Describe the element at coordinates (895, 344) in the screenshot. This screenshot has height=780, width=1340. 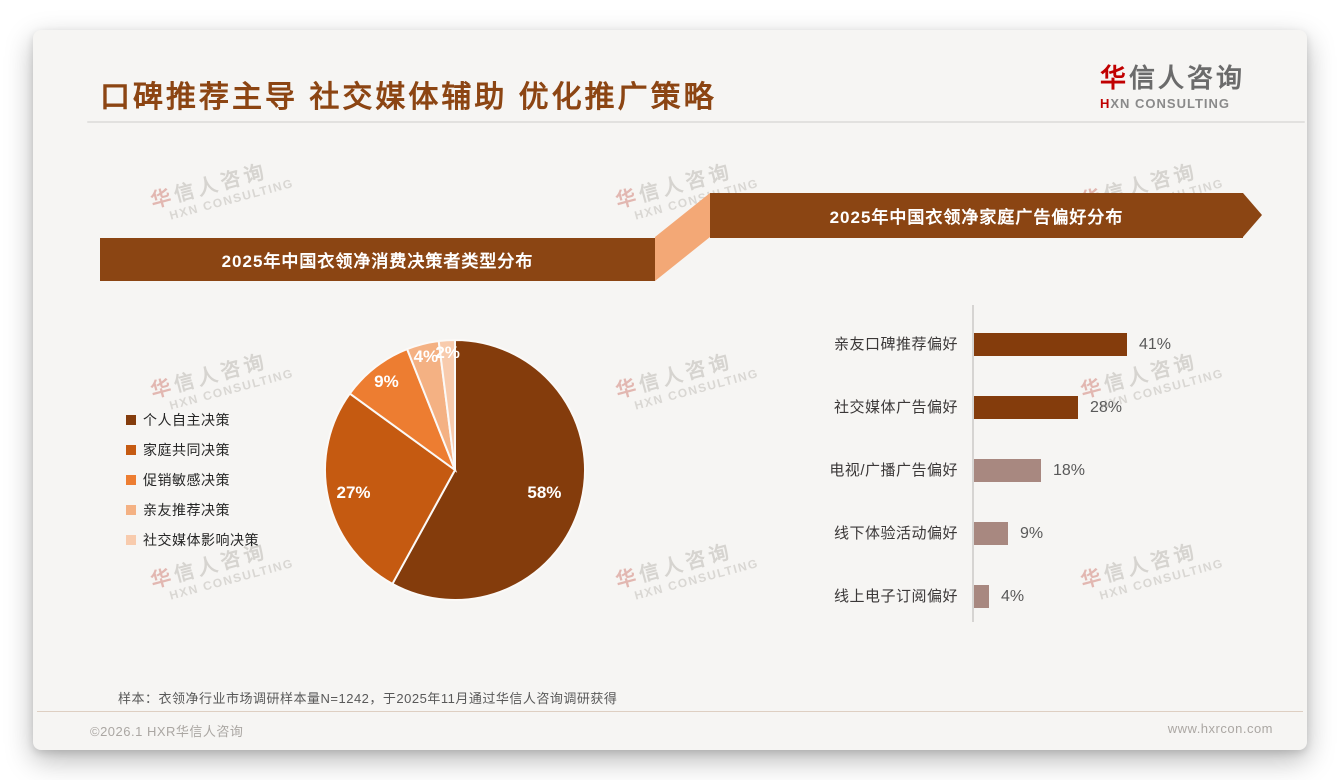
I see `bar-category-label: 亲友口碑推荐偏好` at that location.